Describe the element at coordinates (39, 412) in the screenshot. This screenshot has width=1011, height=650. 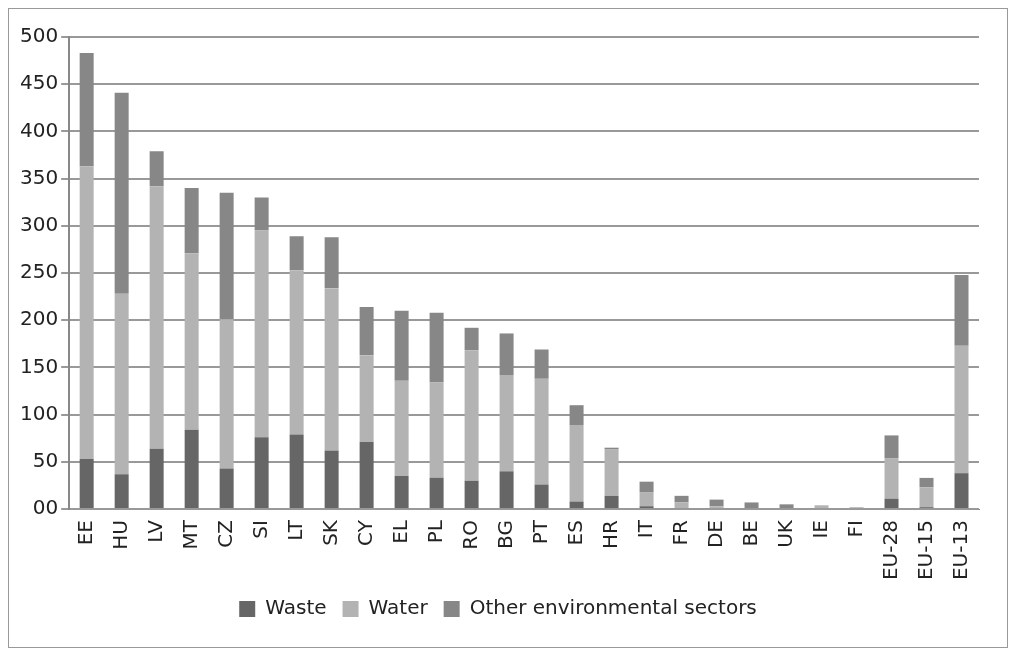
I see `y-tick-label: 100` at that location.